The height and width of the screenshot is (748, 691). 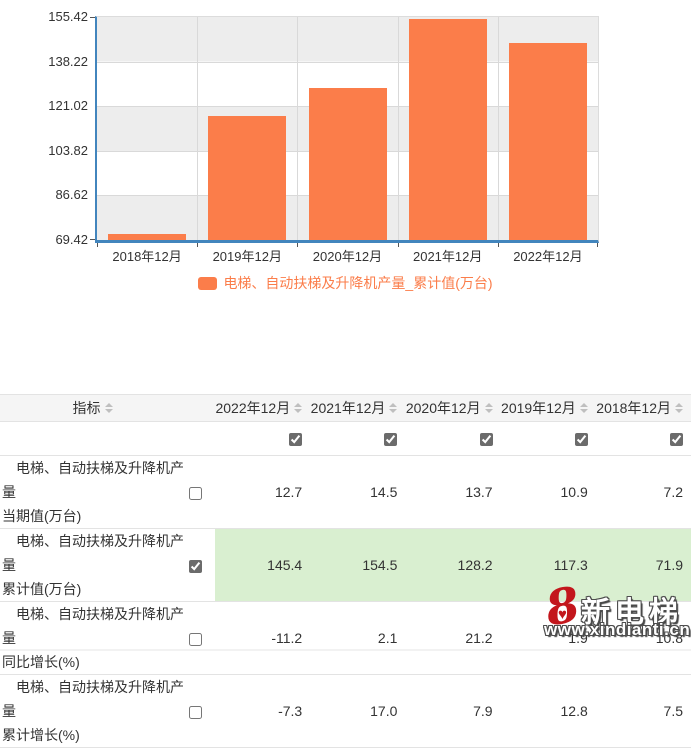 I want to click on x-axis-tick-label: 2020年12月, so click(x=347, y=256).